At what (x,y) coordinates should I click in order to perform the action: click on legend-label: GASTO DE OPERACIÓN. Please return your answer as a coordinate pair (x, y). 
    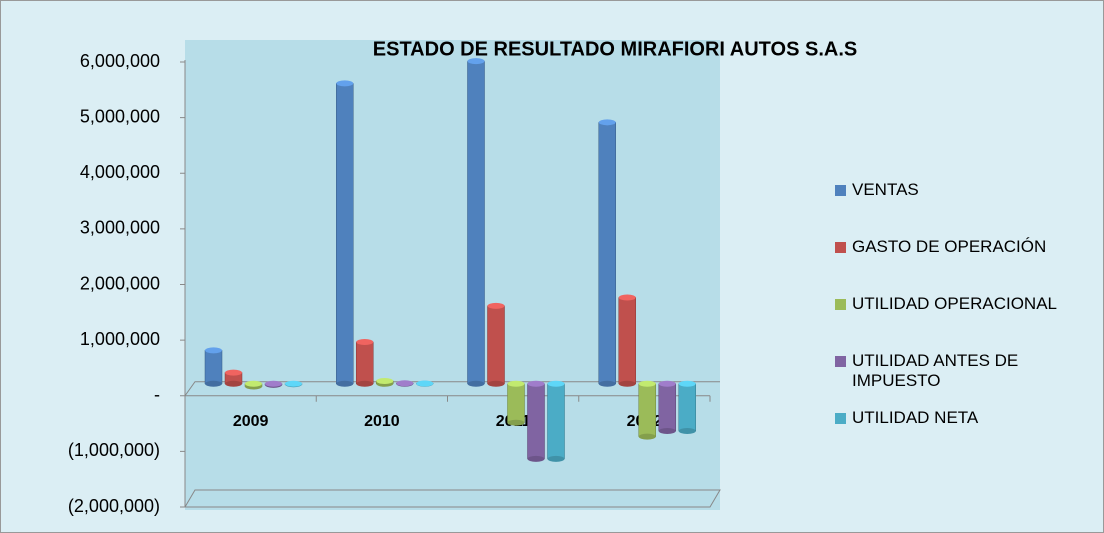
    Looking at the image, I should click on (949, 246).